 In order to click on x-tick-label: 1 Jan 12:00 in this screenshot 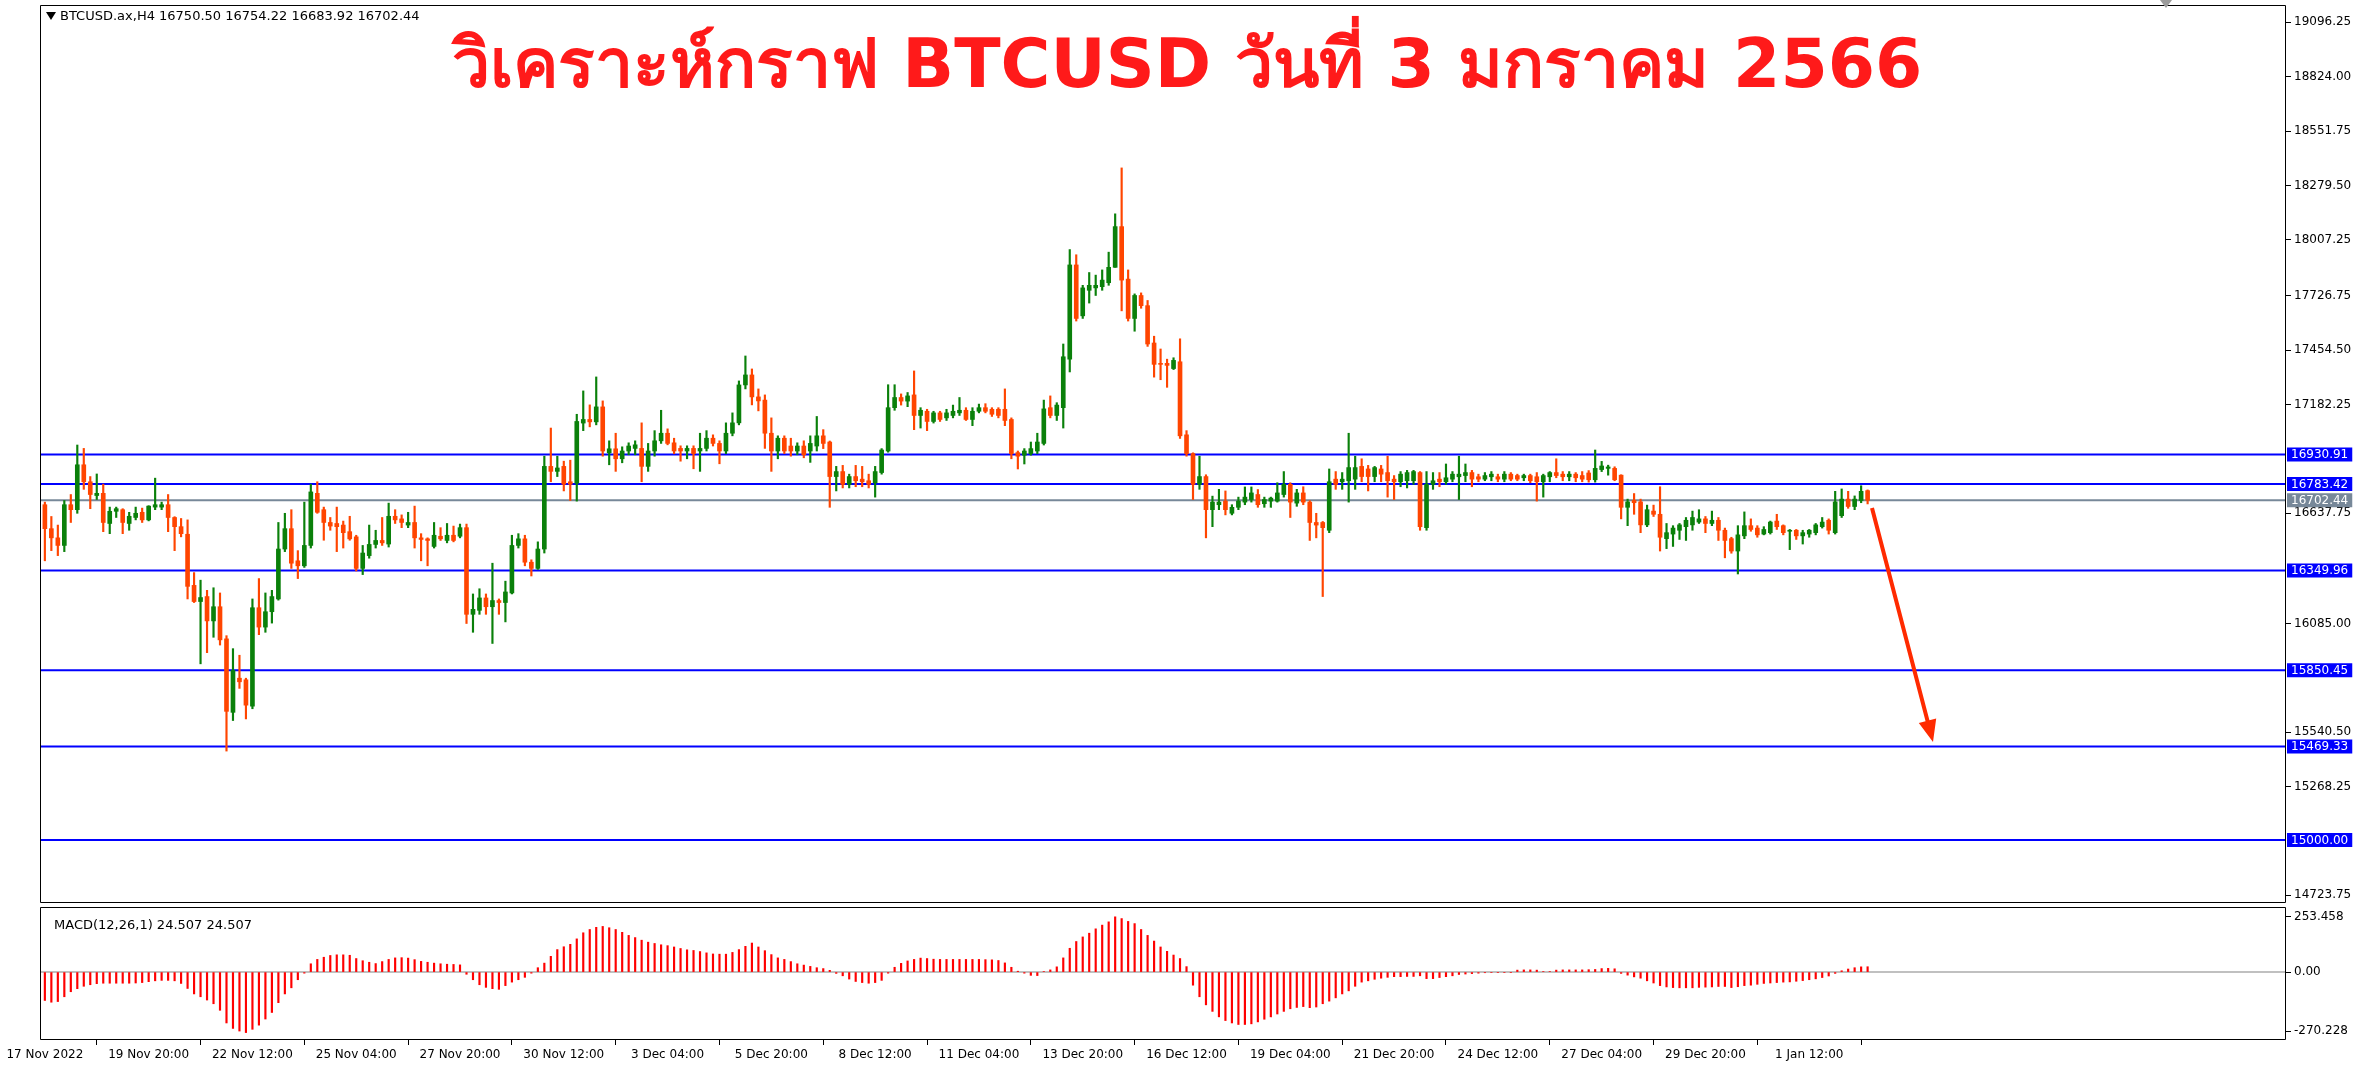, I will do `click(1809, 1054)`.